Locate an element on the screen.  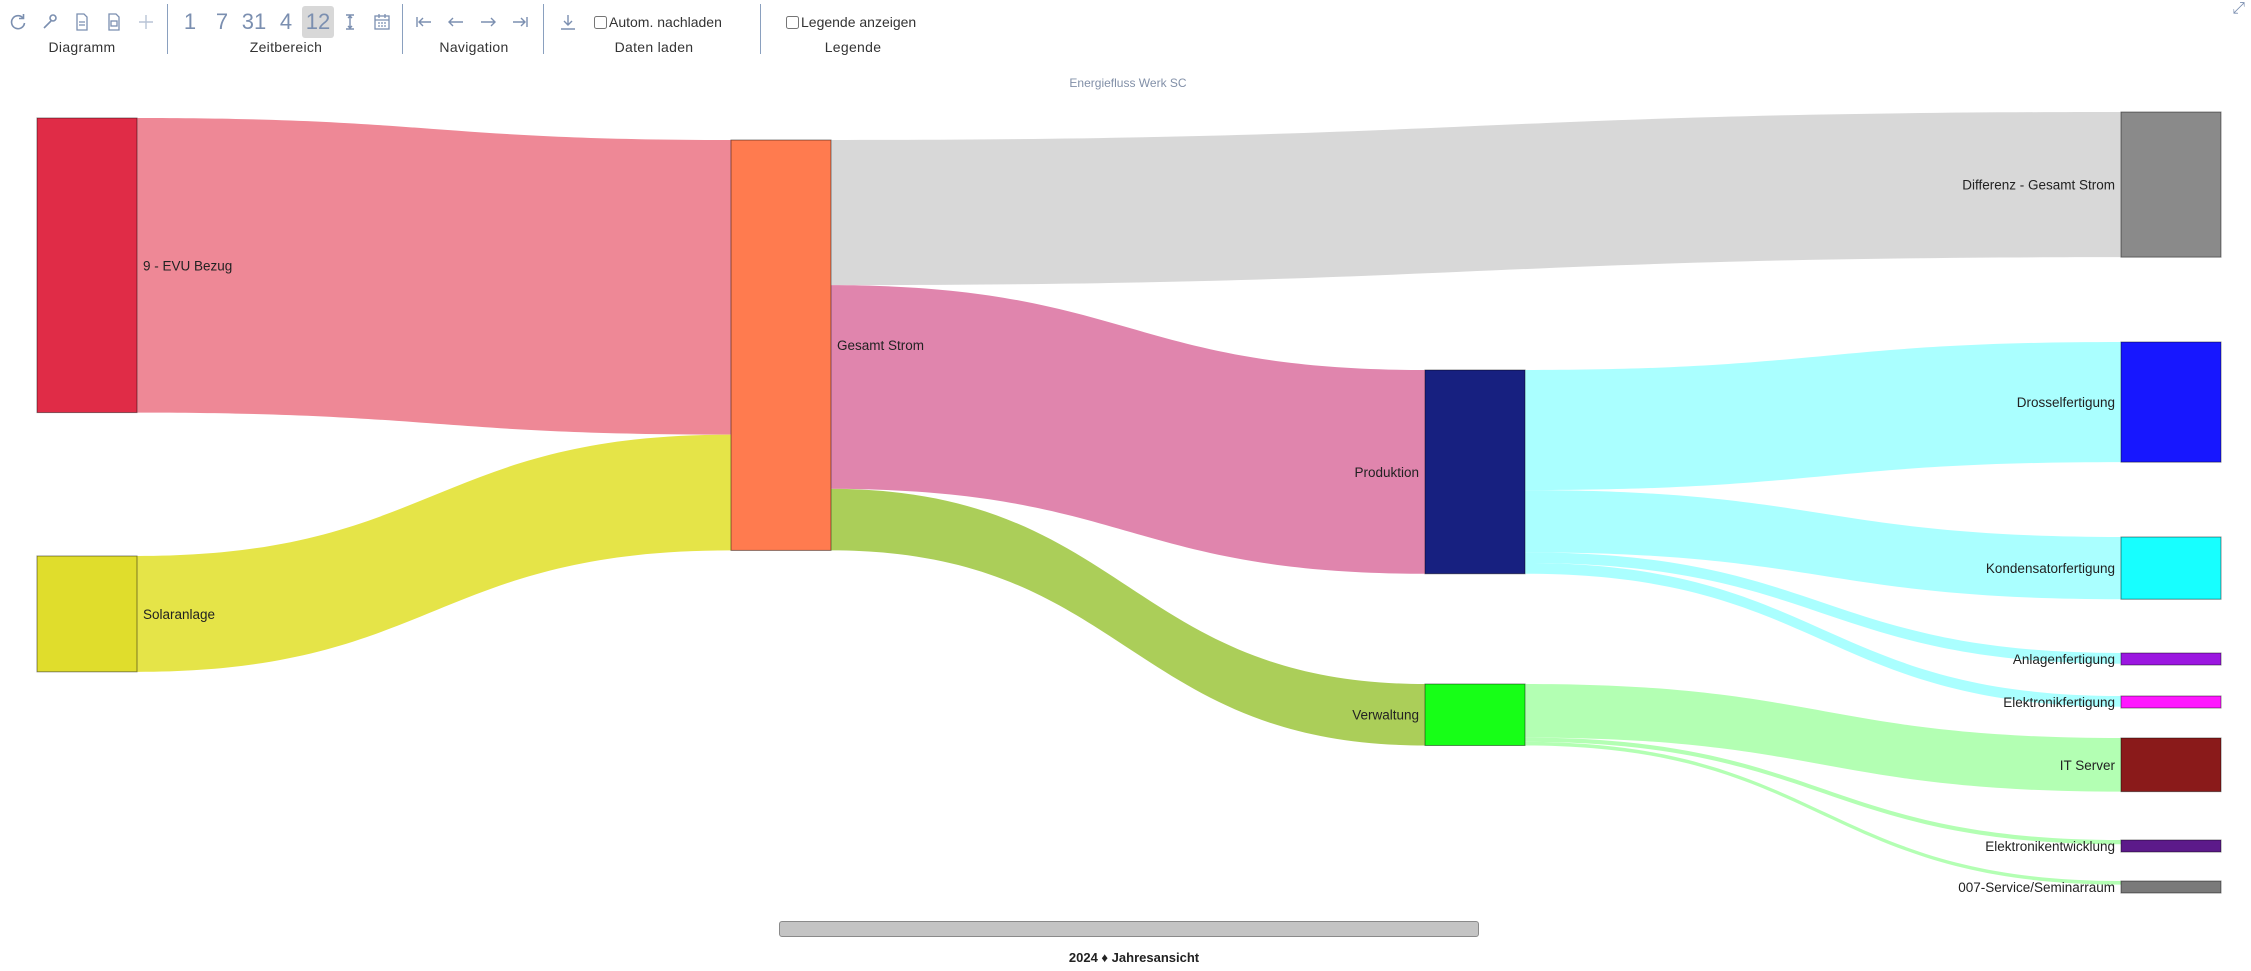
show-legend-checkbox: Legende anzeigen is located at coordinates (851, 22).